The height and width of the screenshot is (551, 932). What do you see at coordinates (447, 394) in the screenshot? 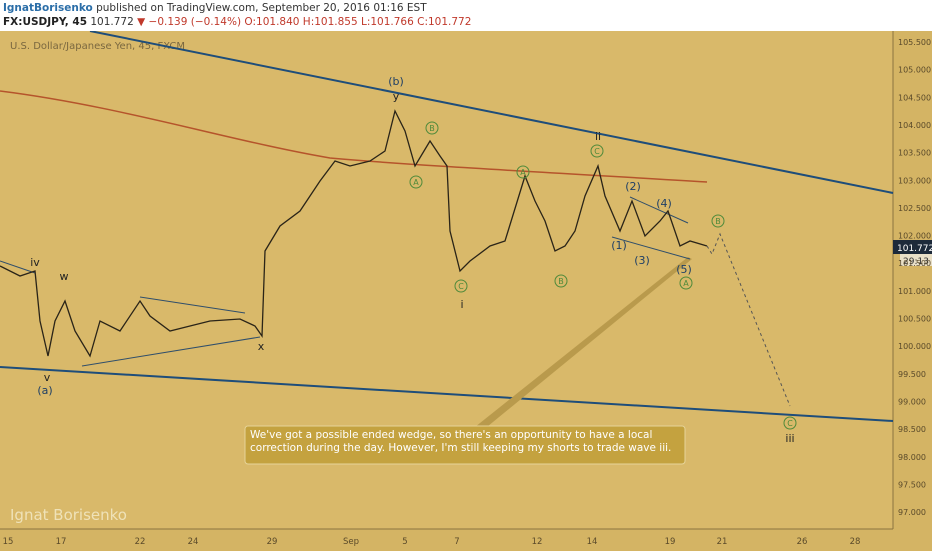
I see `trend-line` at bounding box center [447, 394].